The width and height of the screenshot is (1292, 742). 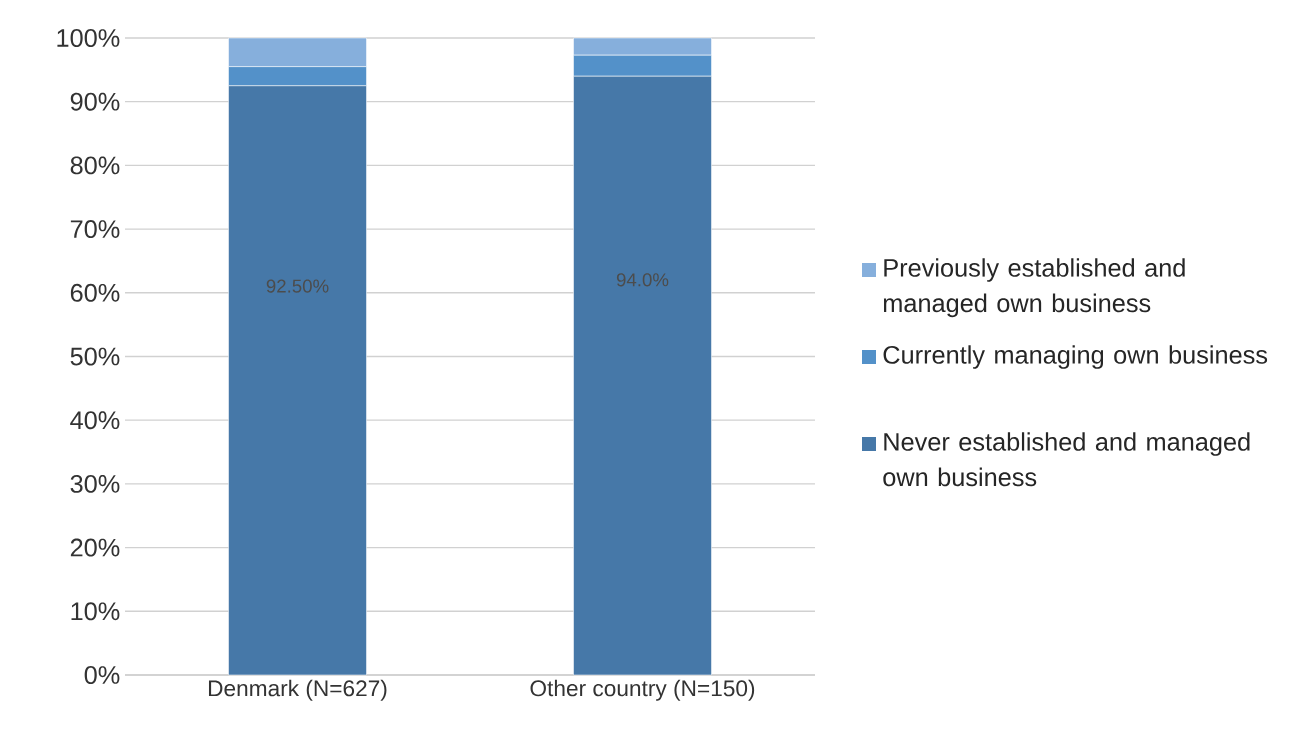 What do you see at coordinates (297, 690) in the screenshot?
I see `x-tick-label: Denmark (N=627)` at bounding box center [297, 690].